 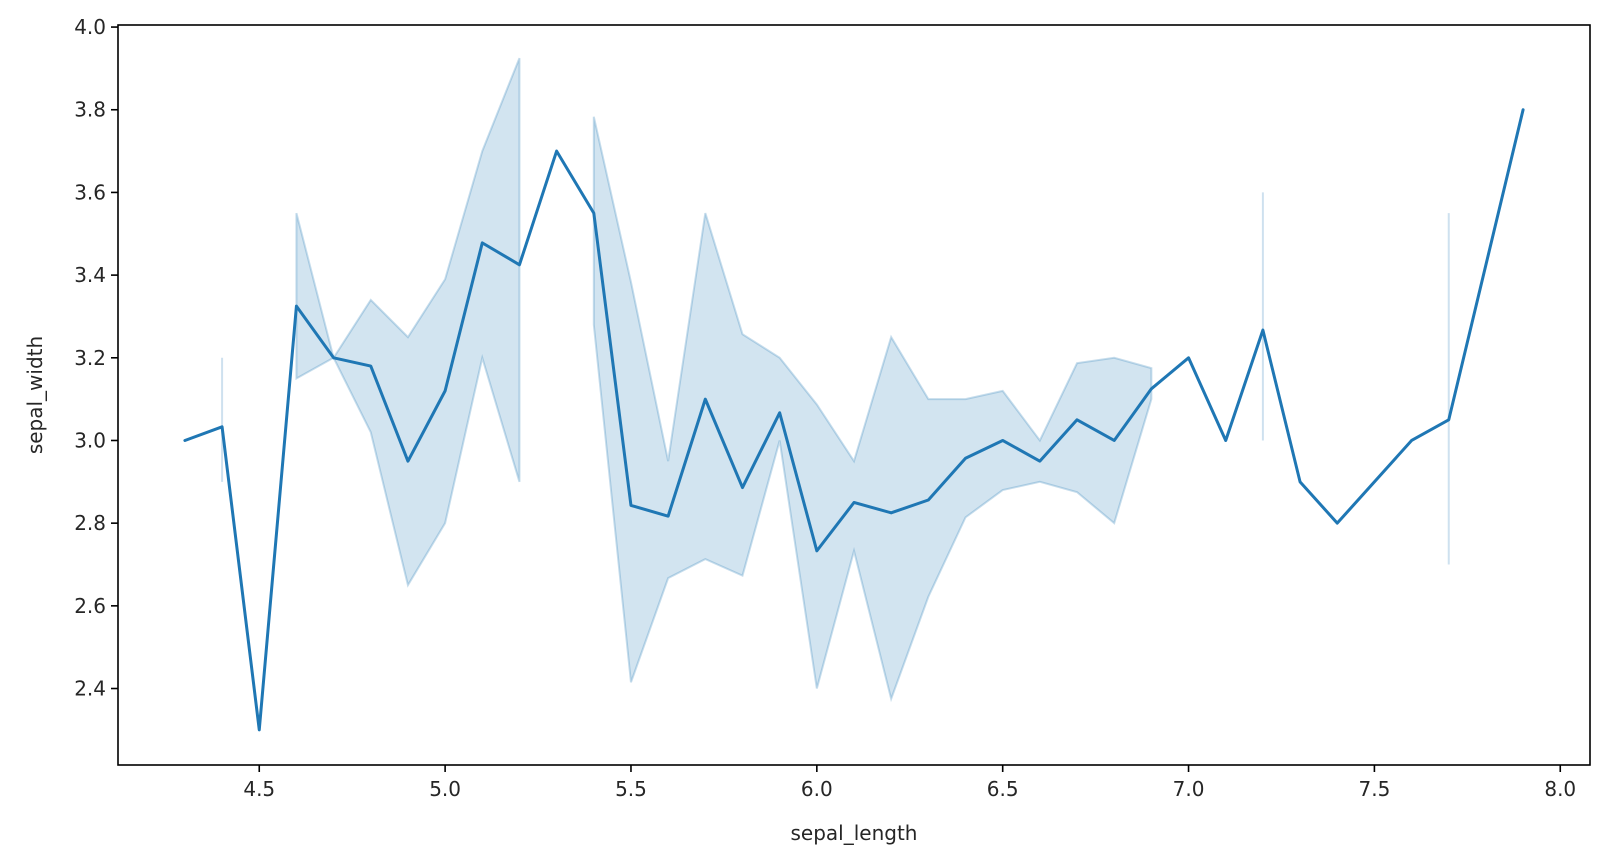 What do you see at coordinates (445, 789) in the screenshot?
I see `x-tick-label: 5.0` at bounding box center [445, 789].